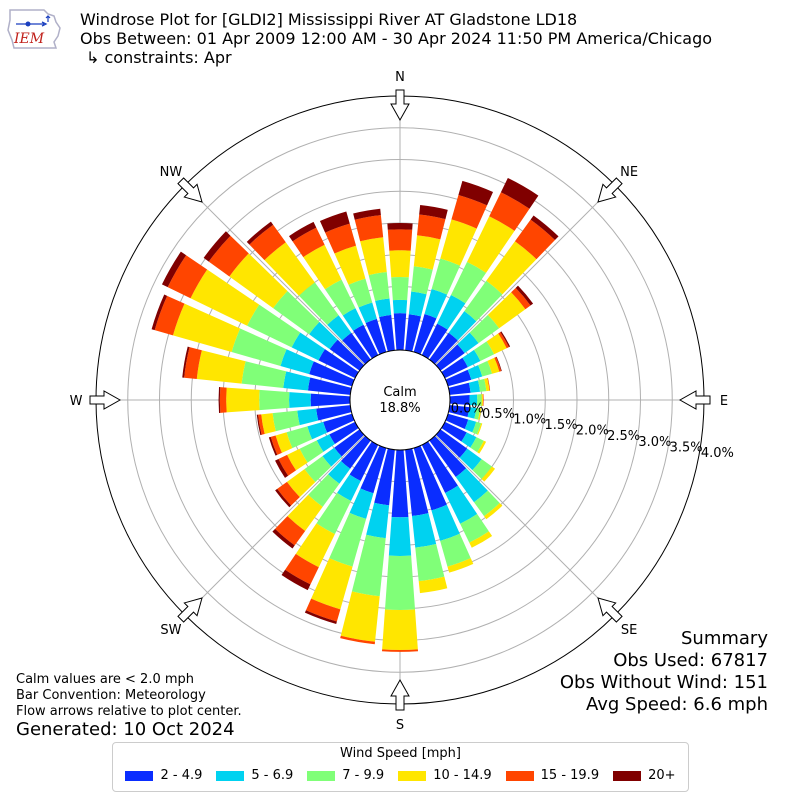 The width and height of the screenshot is (800, 800). I want to click on radial-tick-label: 1.0%, so click(529, 420).